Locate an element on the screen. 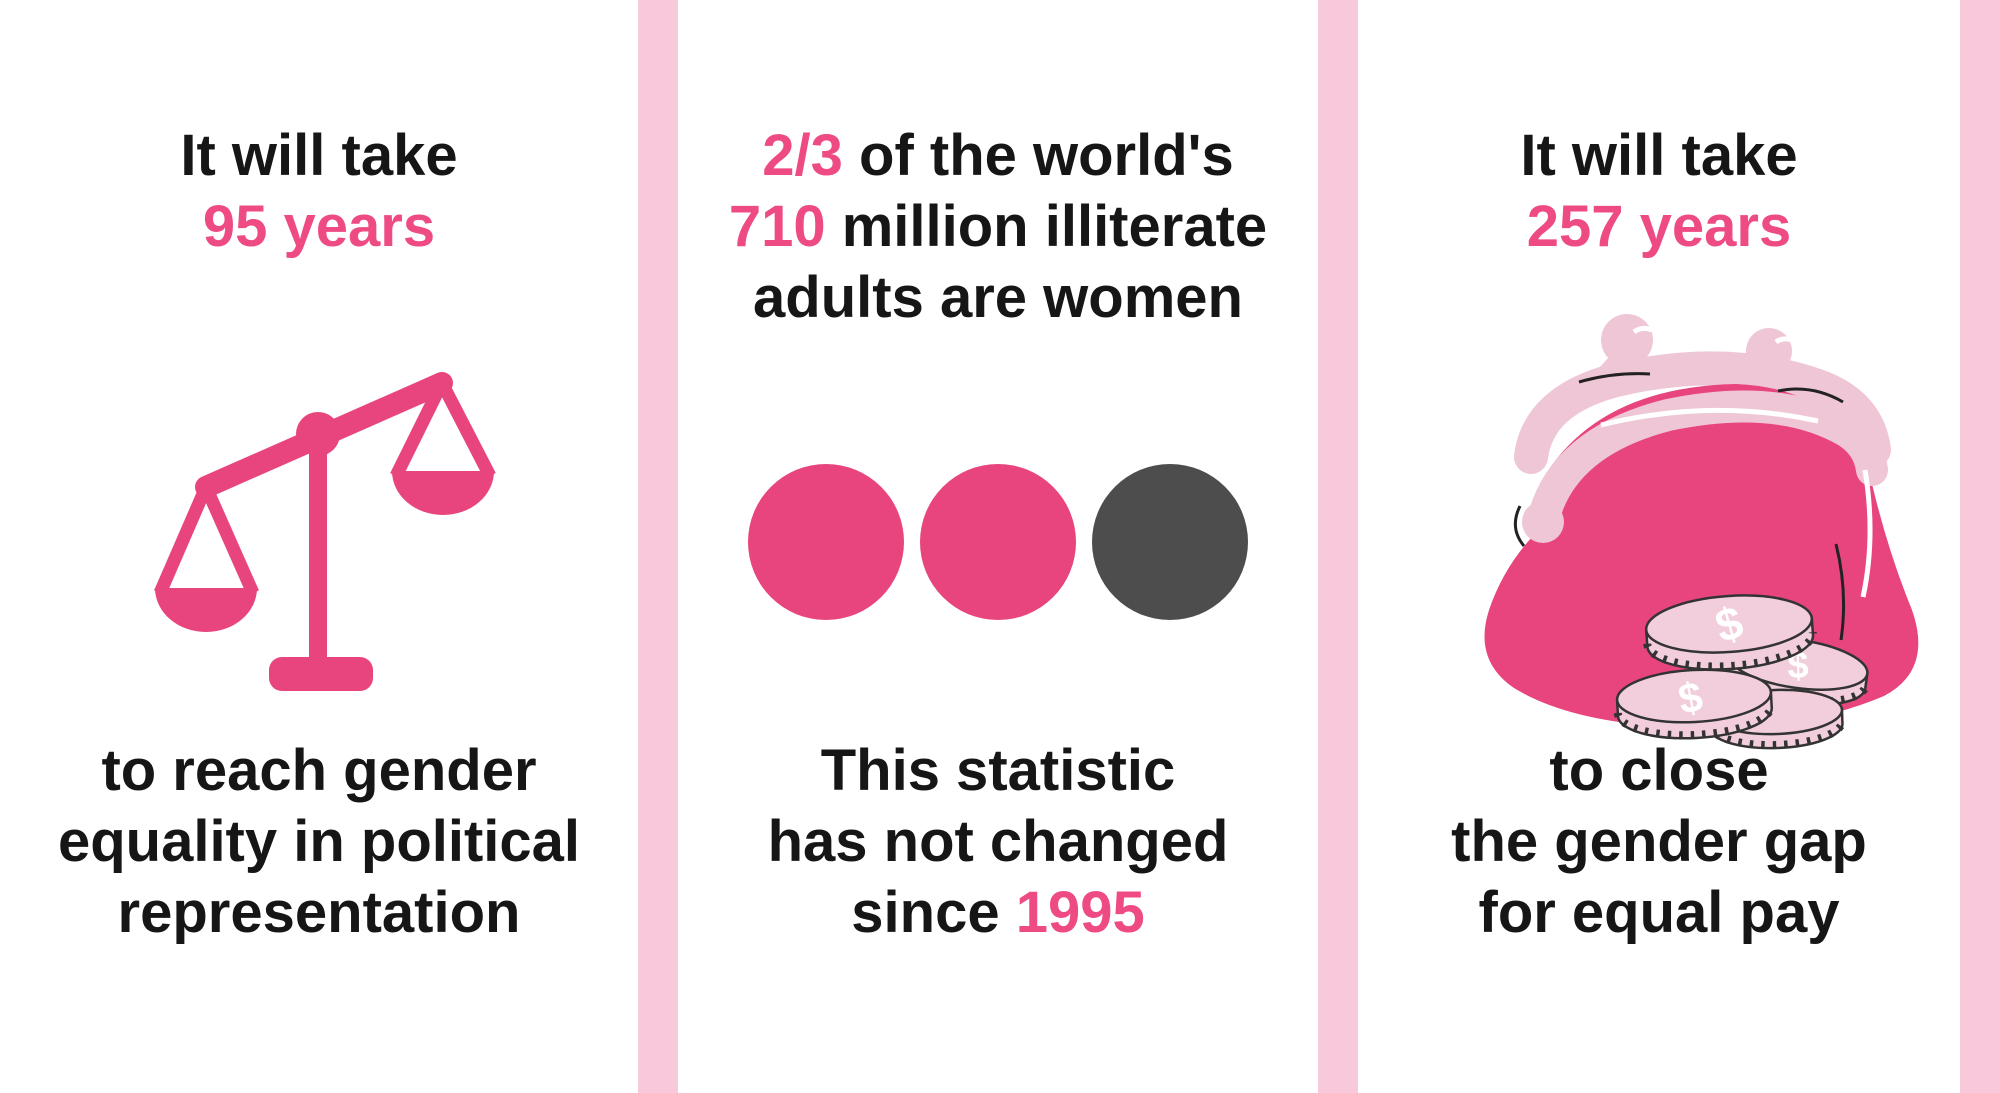  proportion-dot-gray is located at coordinates (1170, 542).